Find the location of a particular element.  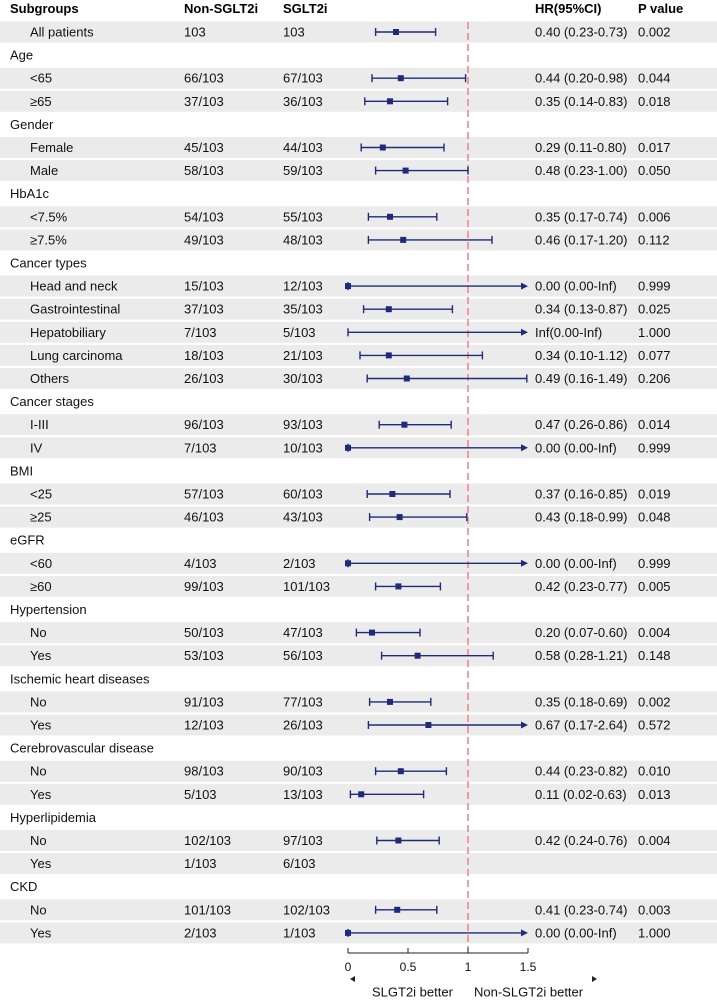

non-sglt2i-count: 5/103 is located at coordinates (200, 794).